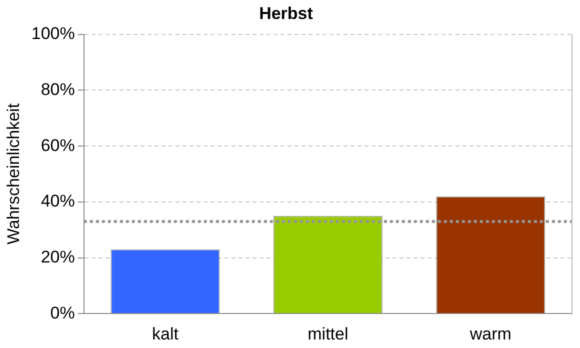  I want to click on y-axis-title: Wahrscheinlichkeit, so click(13, 174).